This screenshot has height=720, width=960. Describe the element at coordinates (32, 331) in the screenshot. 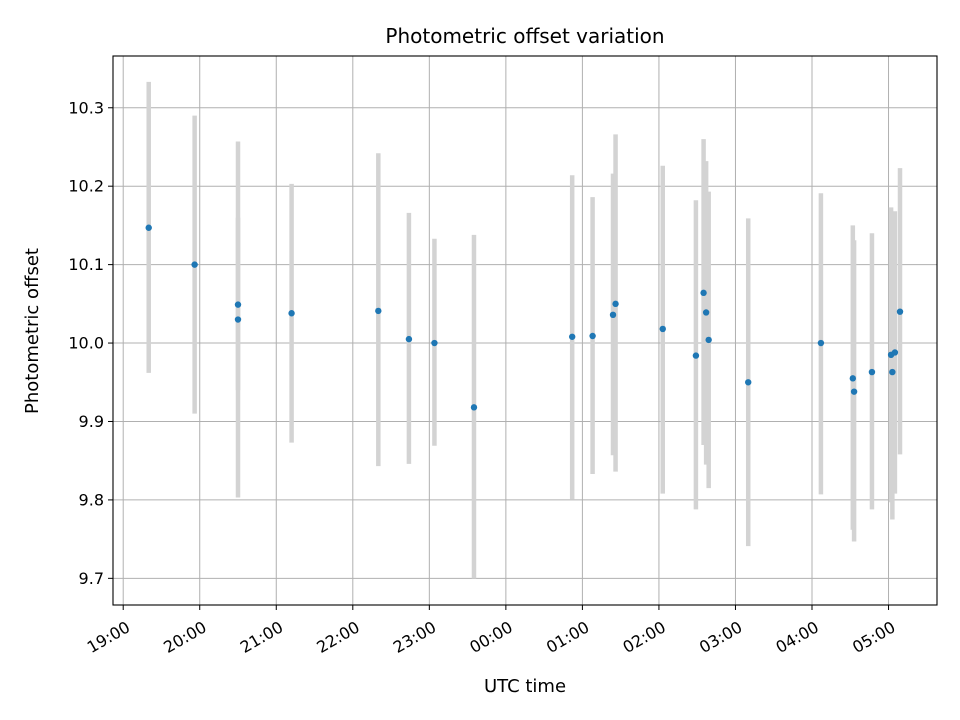

I see `y-axis-title: Photometric offset` at that location.